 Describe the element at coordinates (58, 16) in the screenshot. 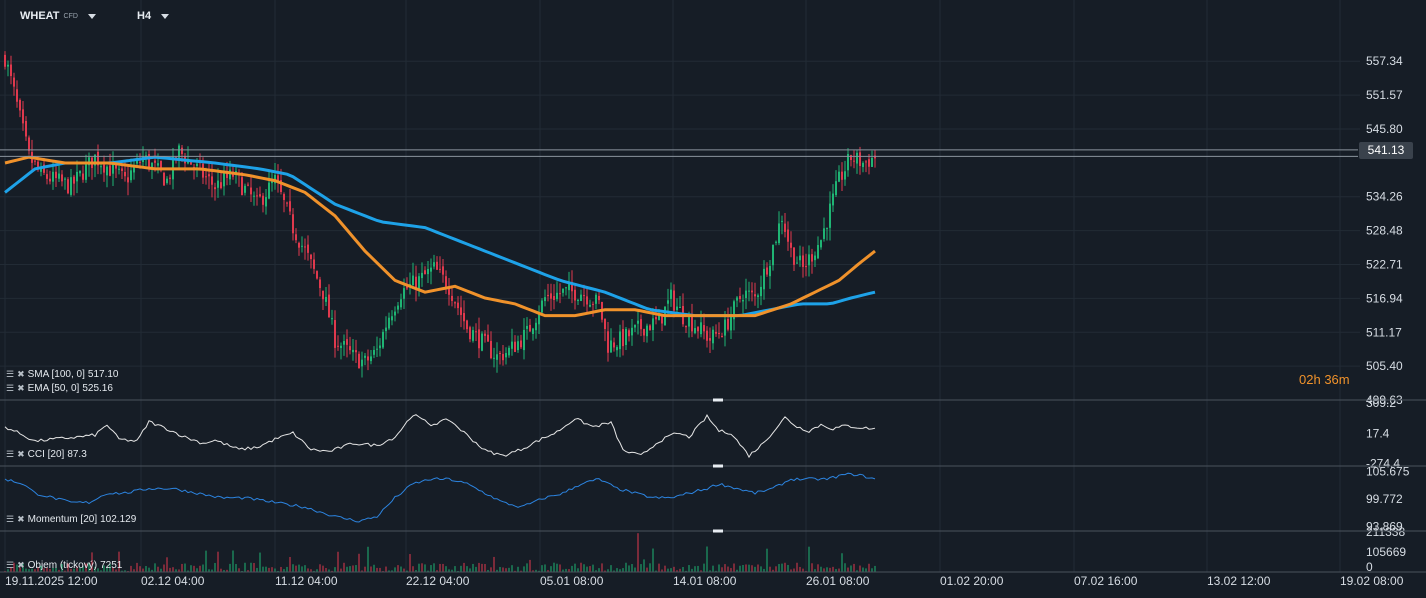

I see `symbol-selector: WHEAT CFD` at that location.